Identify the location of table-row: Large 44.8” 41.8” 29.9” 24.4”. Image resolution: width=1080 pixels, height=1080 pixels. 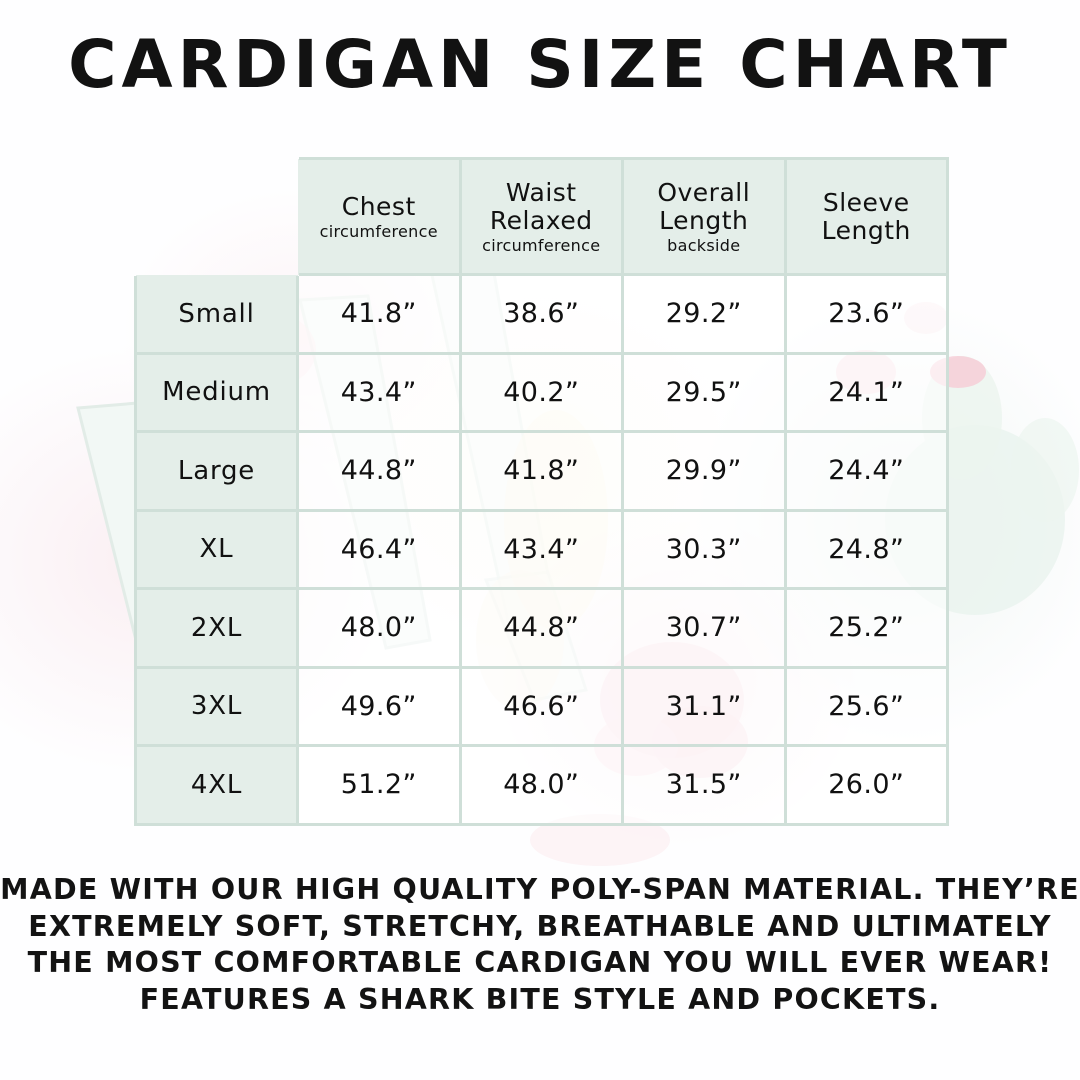
(541, 471).